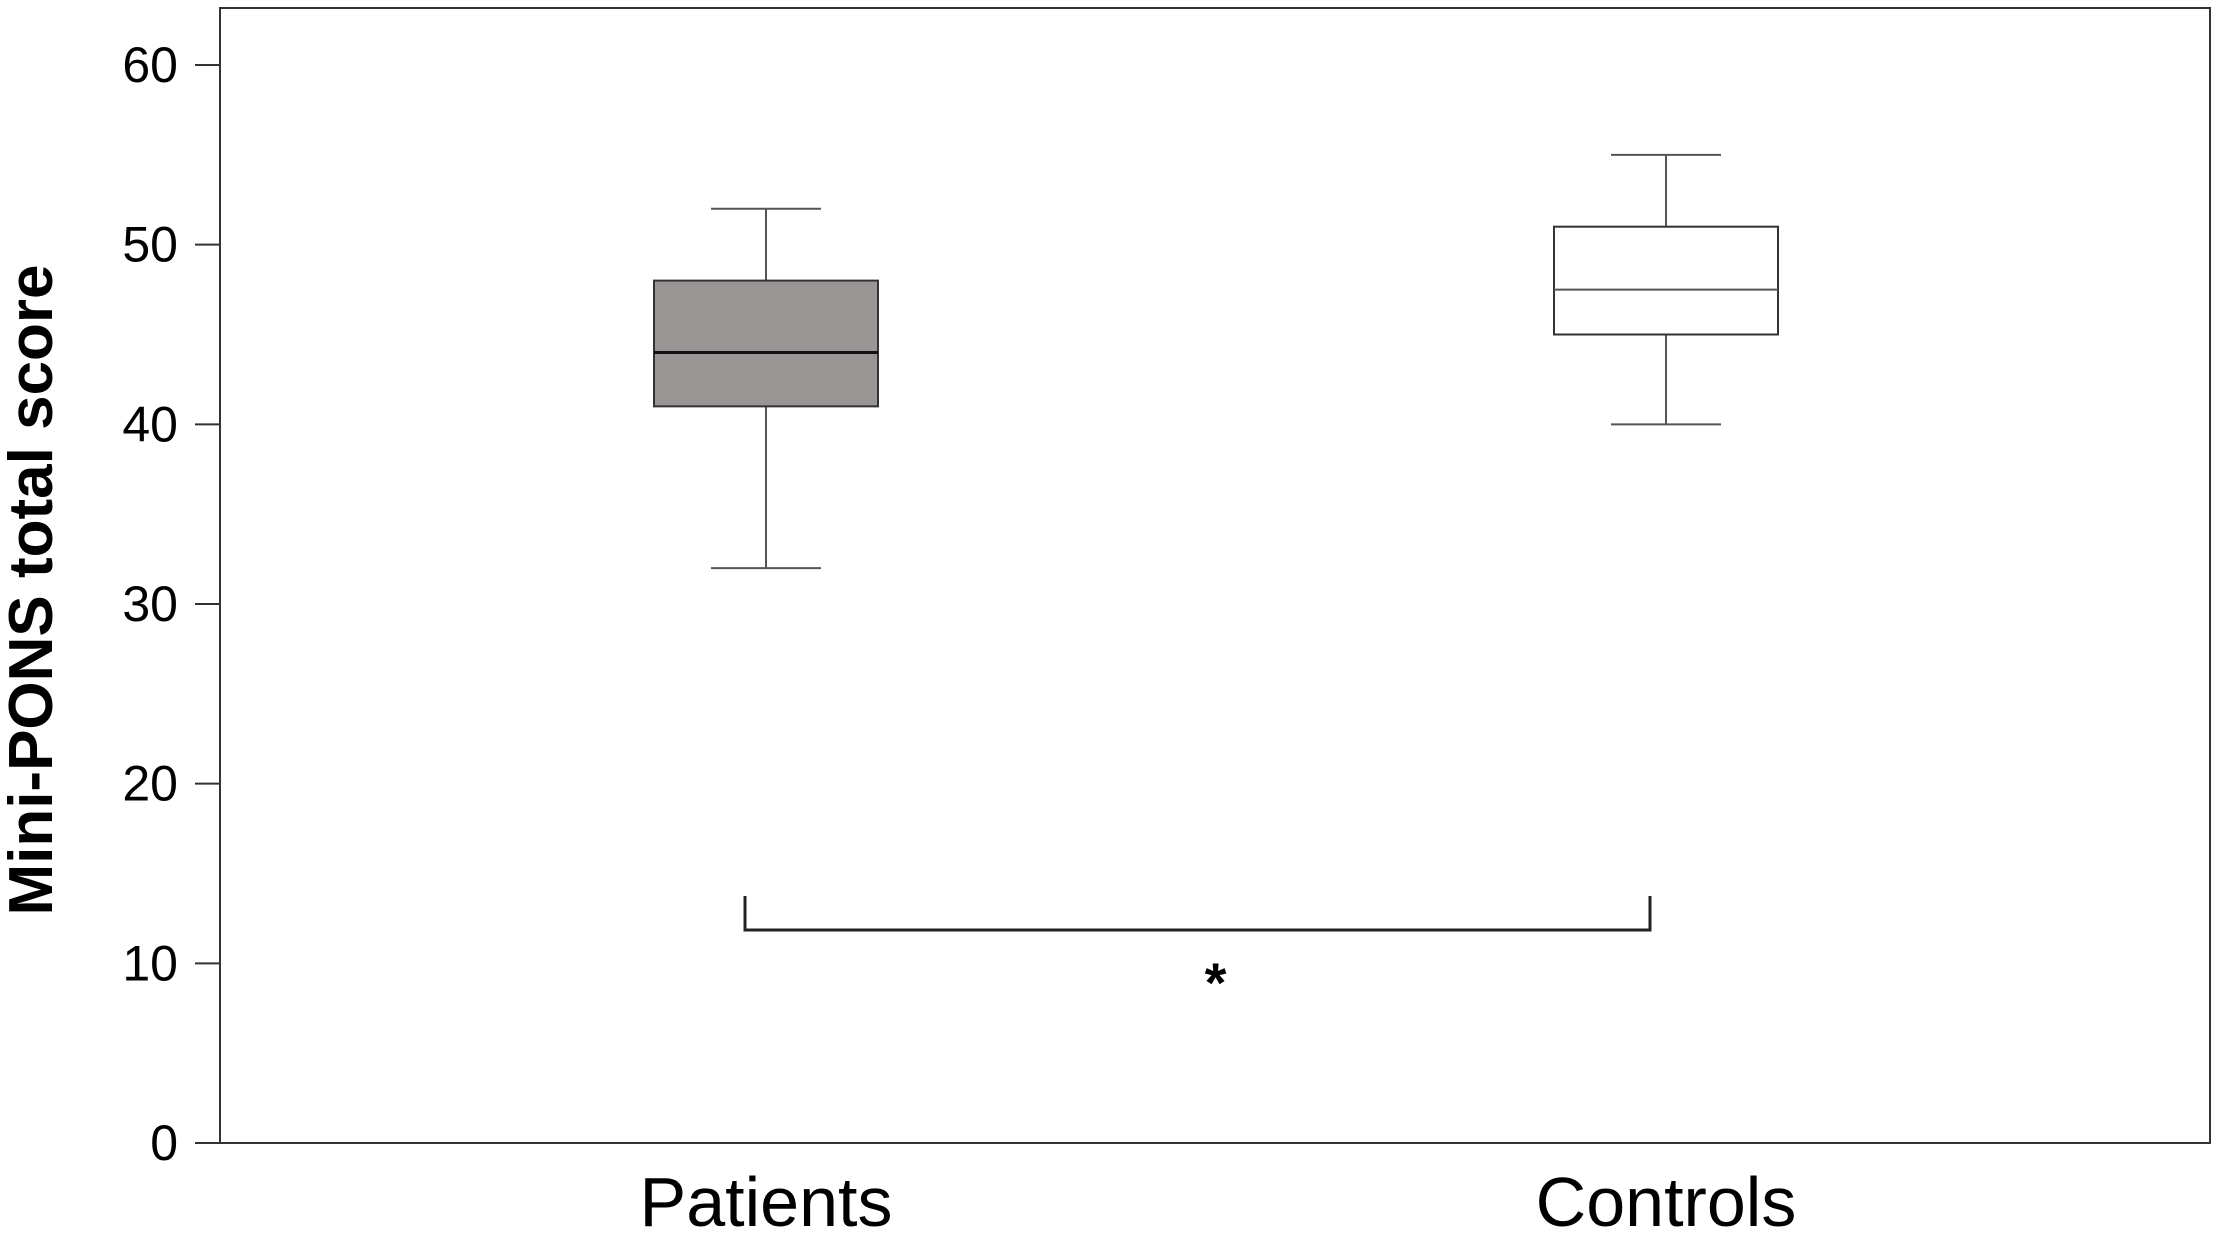 This screenshot has height=1241, width=2217. What do you see at coordinates (150, 784) in the screenshot?
I see `y-tick-label: 20` at bounding box center [150, 784].